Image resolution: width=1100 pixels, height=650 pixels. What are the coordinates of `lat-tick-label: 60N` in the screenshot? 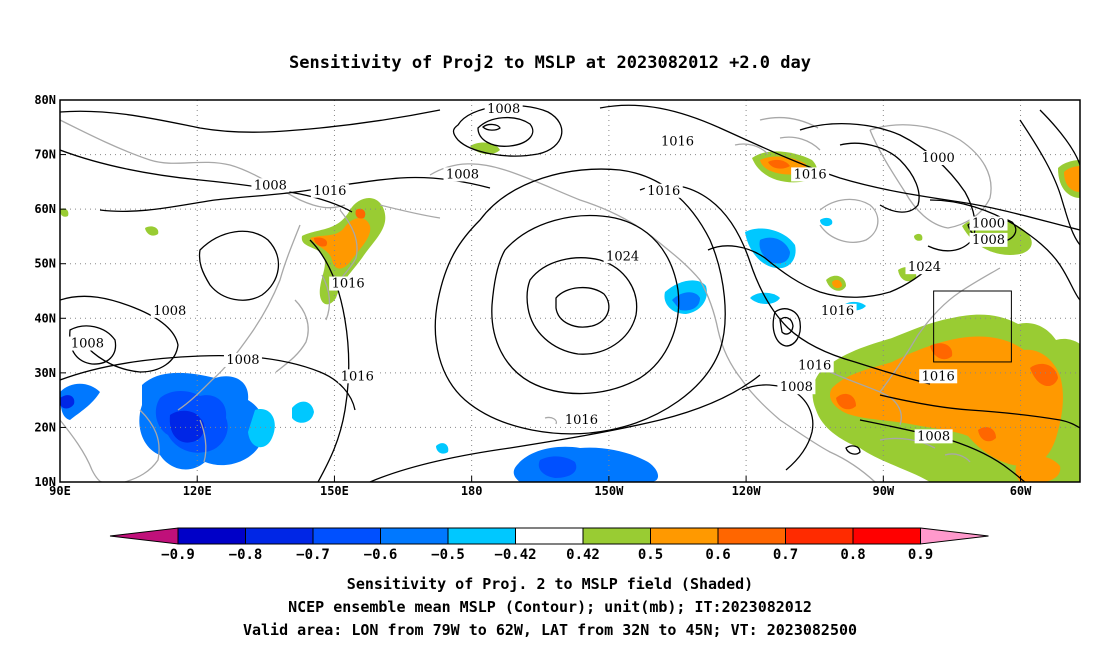 It's located at (45, 209).